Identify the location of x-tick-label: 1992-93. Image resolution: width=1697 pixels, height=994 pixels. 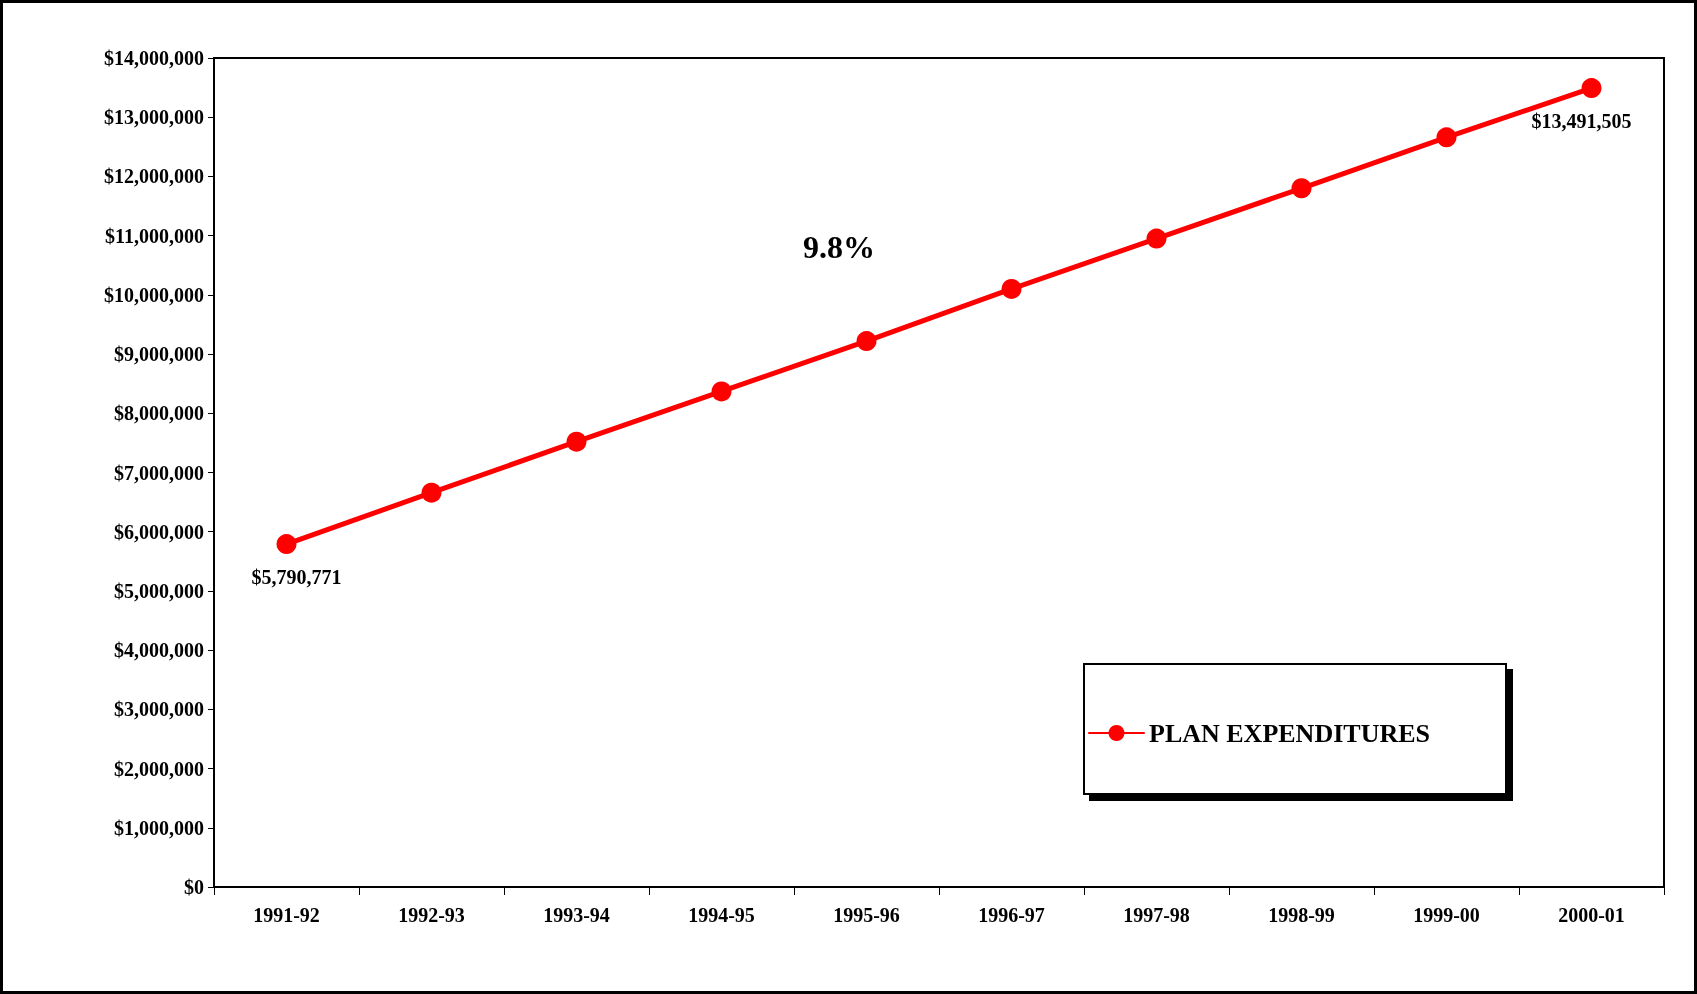
(431, 915).